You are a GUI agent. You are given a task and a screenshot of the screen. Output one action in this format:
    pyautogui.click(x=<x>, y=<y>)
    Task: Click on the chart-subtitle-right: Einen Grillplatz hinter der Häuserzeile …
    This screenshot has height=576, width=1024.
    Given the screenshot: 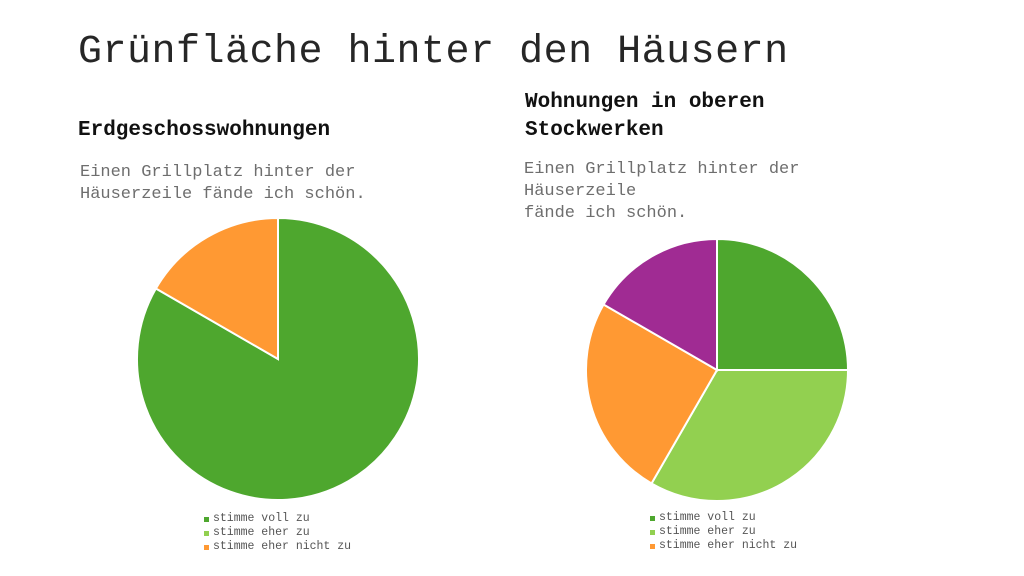 What is the action you would take?
    pyautogui.click(x=662, y=191)
    